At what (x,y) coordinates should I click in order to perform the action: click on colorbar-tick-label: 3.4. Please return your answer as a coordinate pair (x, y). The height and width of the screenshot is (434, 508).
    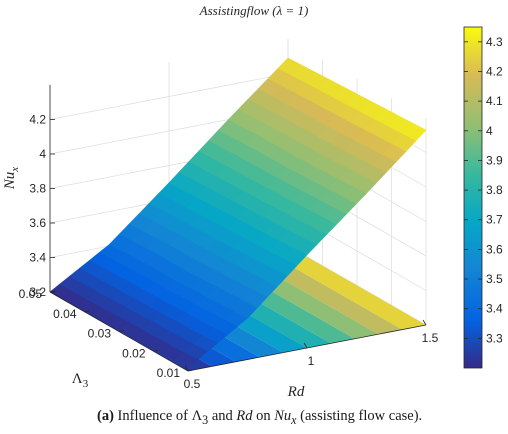
    Looking at the image, I should click on (494, 309).